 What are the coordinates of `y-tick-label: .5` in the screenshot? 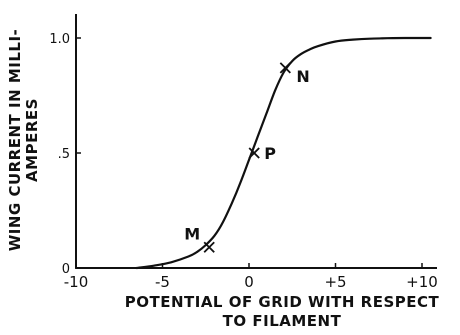 It's located at (64, 154).